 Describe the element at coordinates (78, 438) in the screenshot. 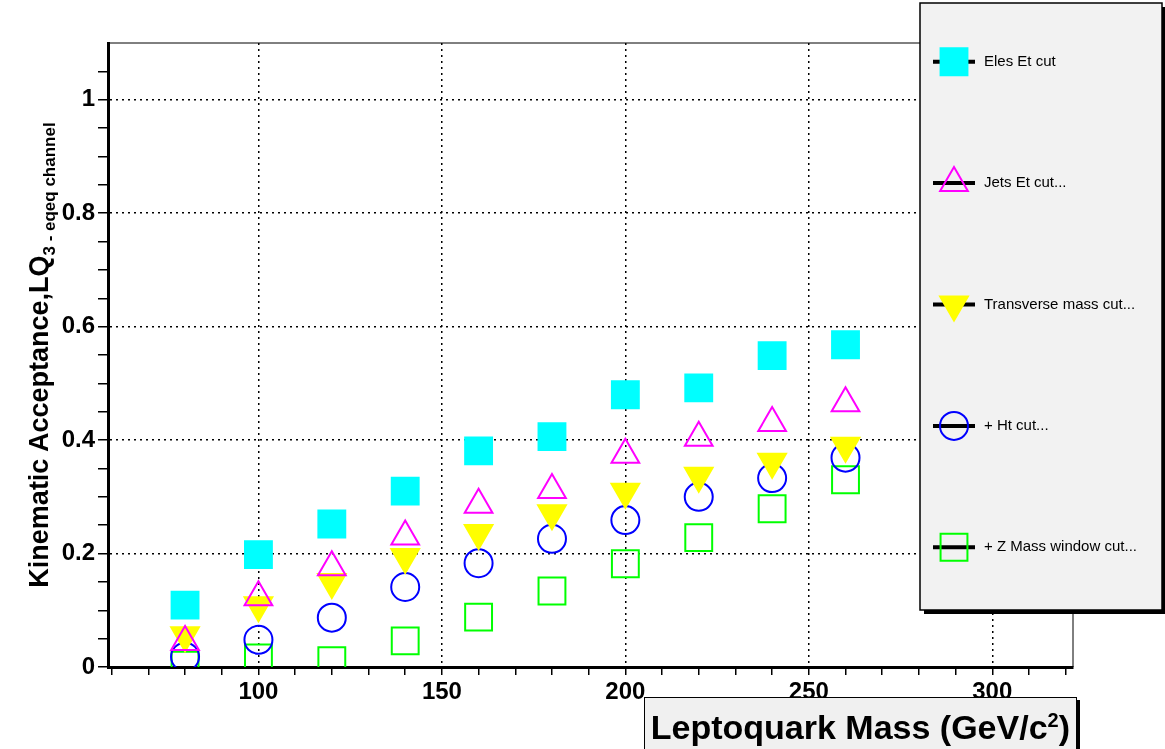

I see `y-tick-label: 0.4` at that location.